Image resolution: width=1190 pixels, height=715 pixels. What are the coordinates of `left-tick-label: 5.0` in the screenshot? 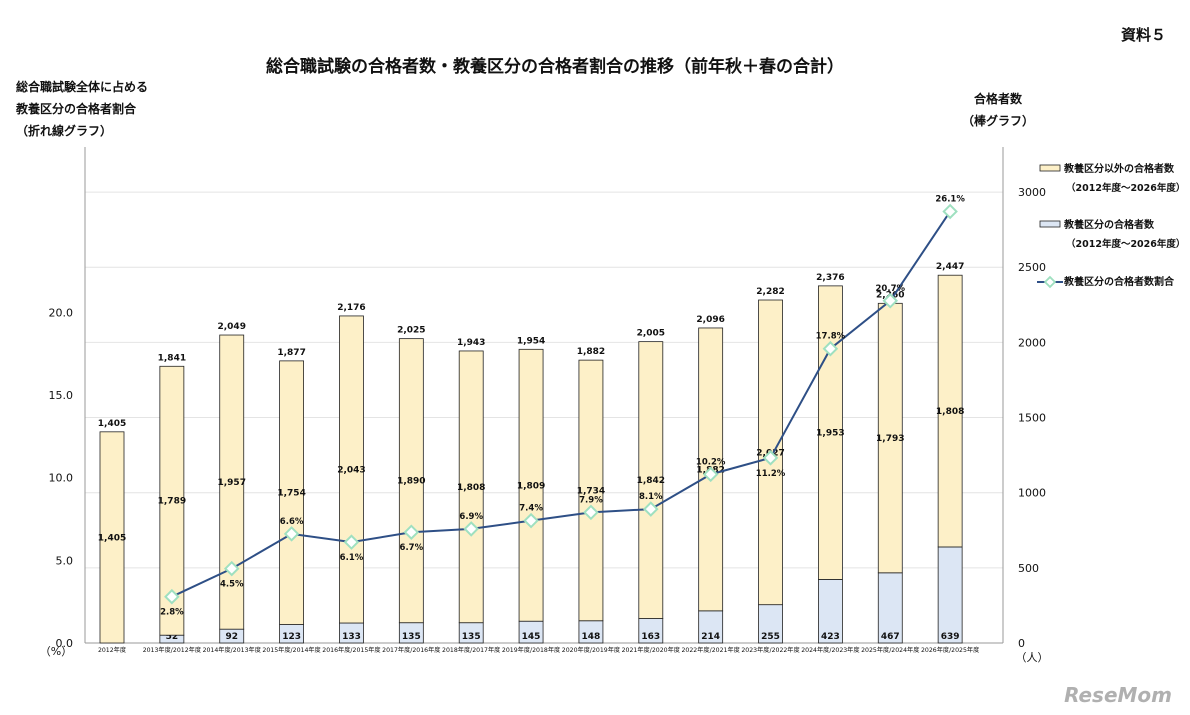 It's located at (65, 560).